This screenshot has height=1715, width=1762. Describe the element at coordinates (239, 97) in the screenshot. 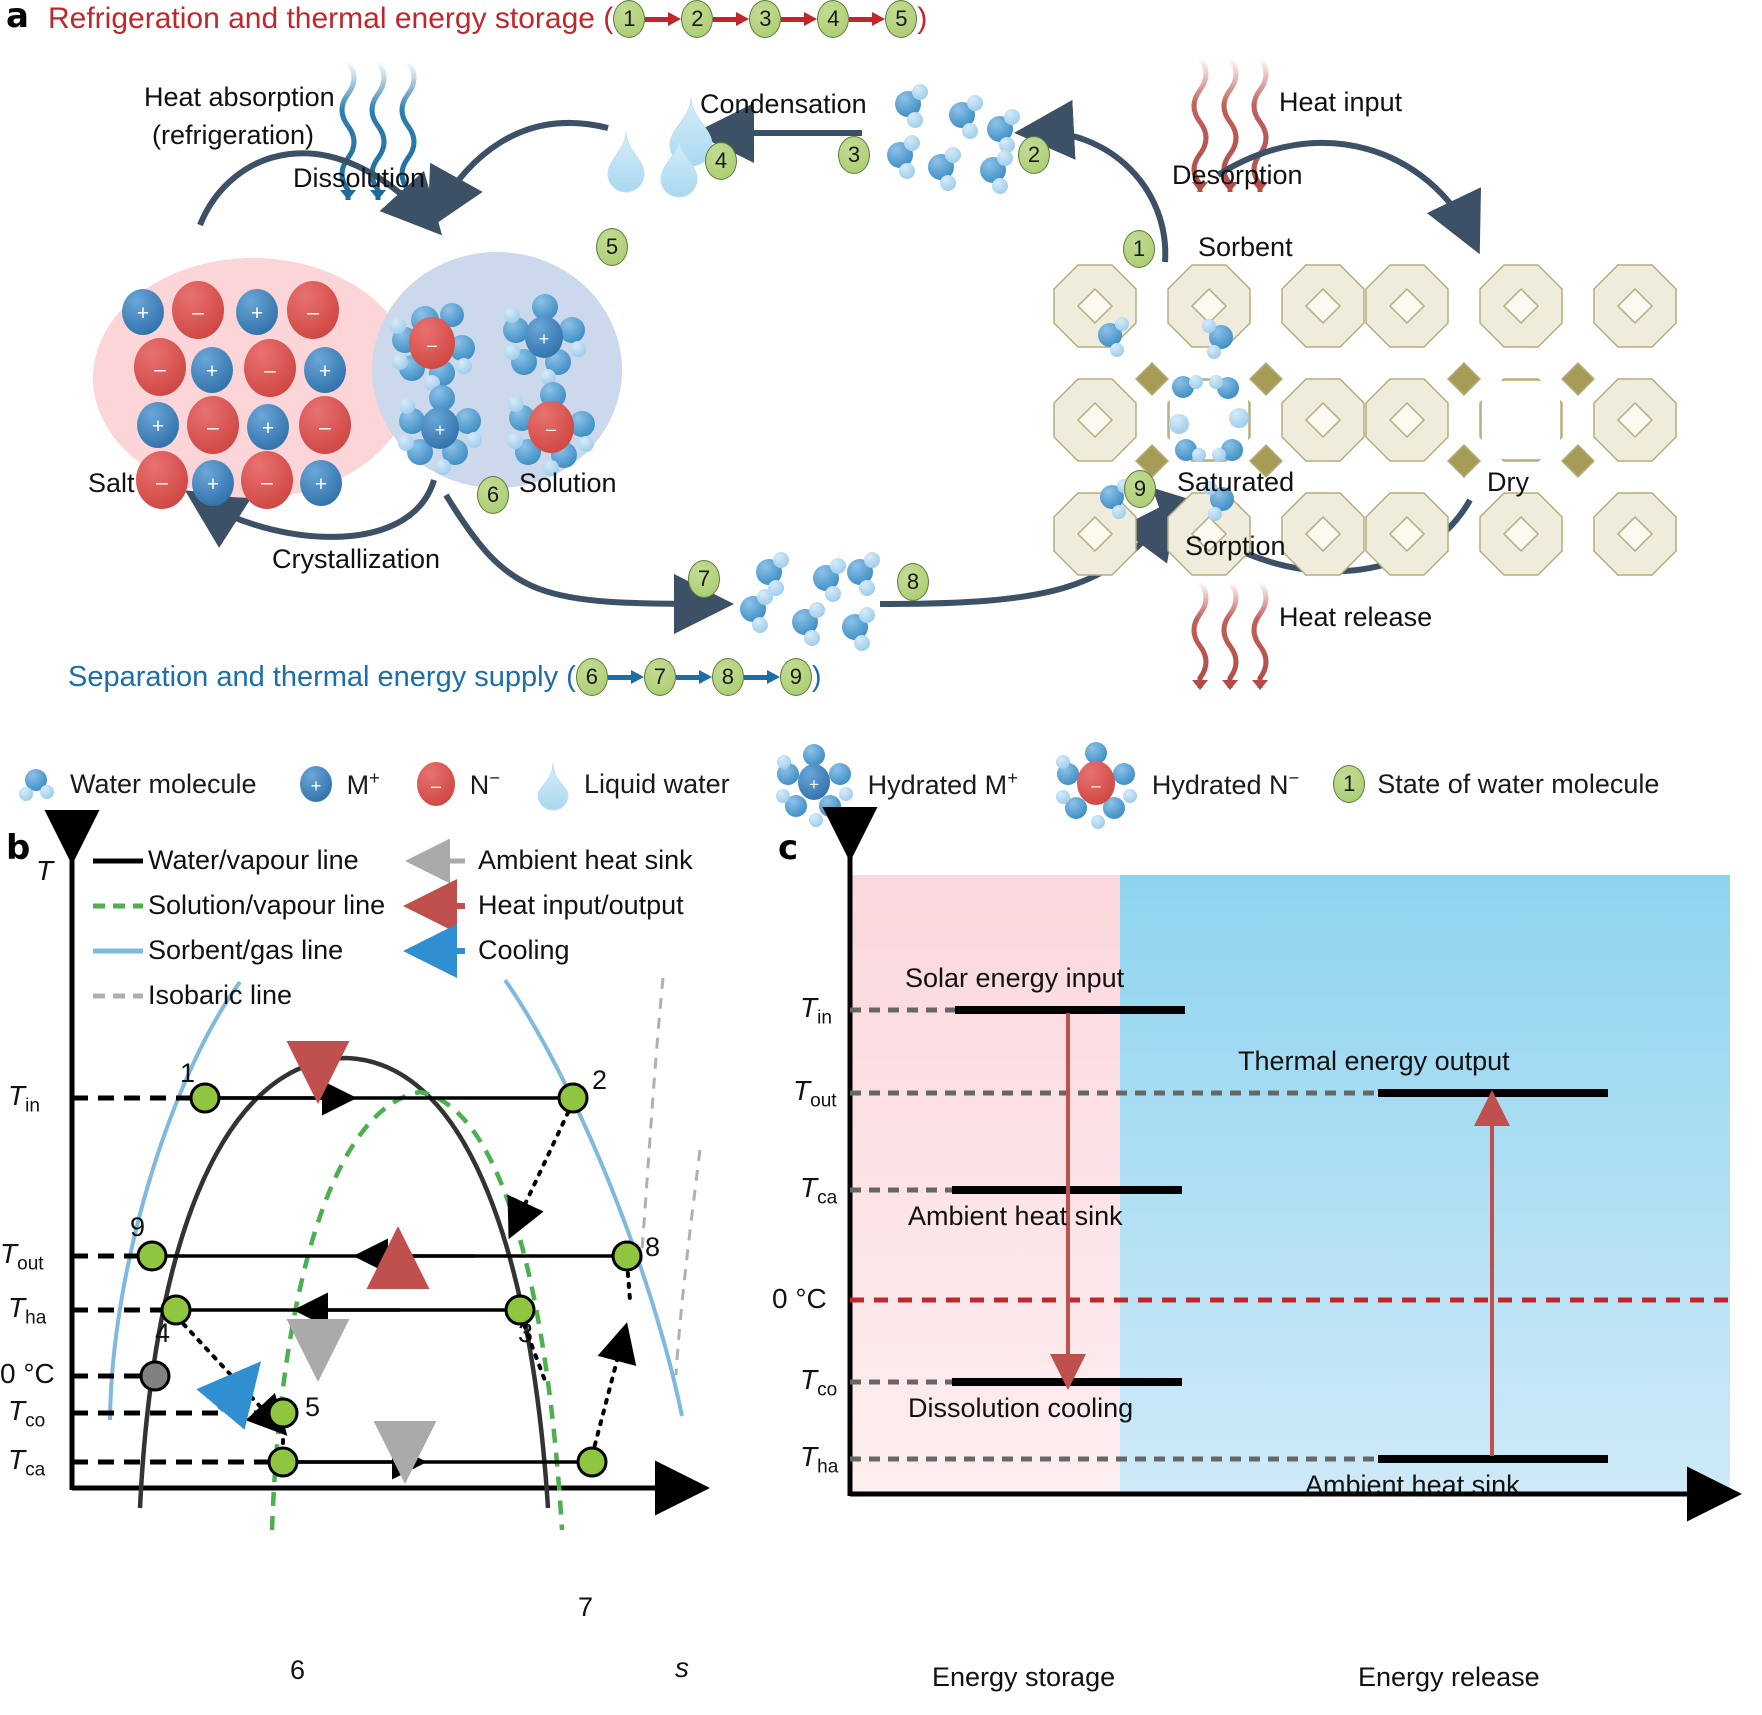

I see `heat-absorption-label-line1: Heat absorption` at that location.